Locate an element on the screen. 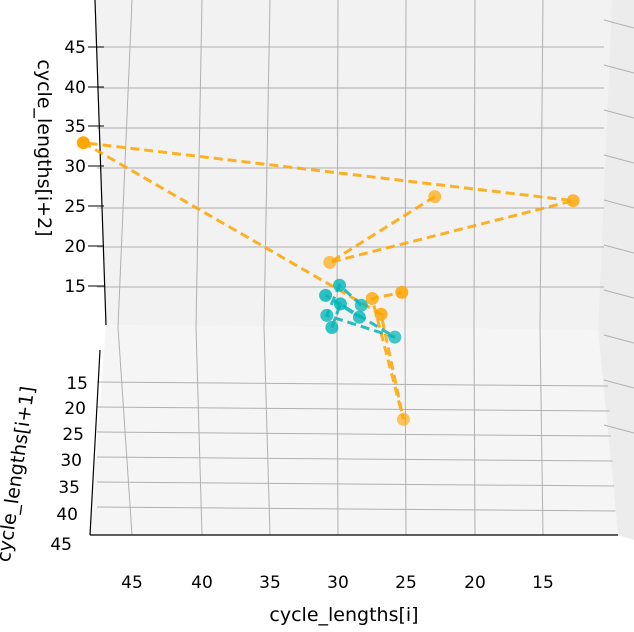 The image size is (634, 632). z-tick-label: 30 is located at coordinates (75, 167).